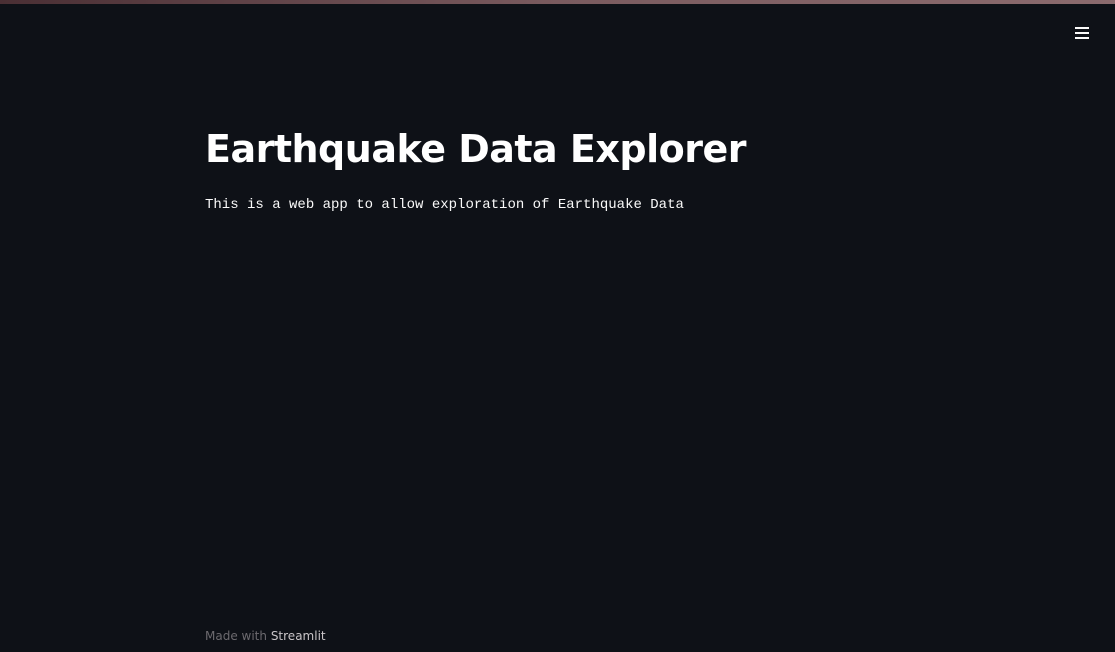 The width and height of the screenshot is (1115, 652). I want to click on footer: Made with Streamlit, so click(265, 636).